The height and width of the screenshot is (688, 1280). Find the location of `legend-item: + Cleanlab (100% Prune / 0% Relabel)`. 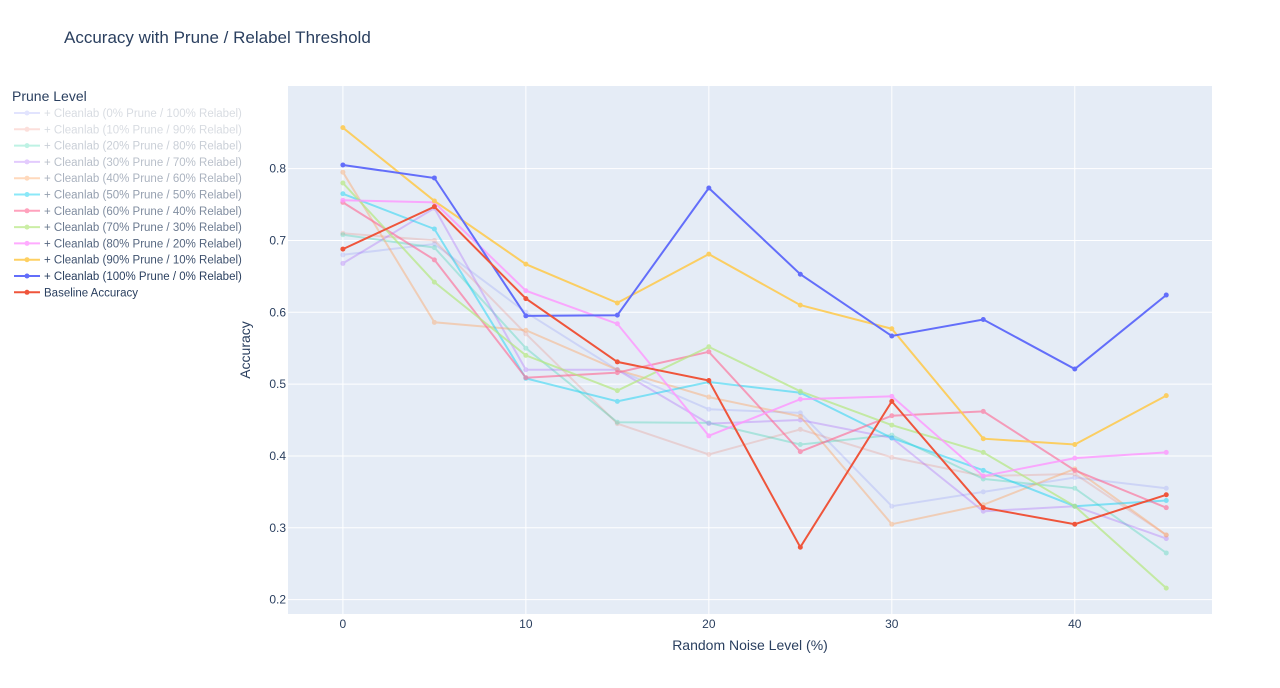

legend-item: + Cleanlab (100% Prune / 0% Relabel) is located at coordinates (128, 277).